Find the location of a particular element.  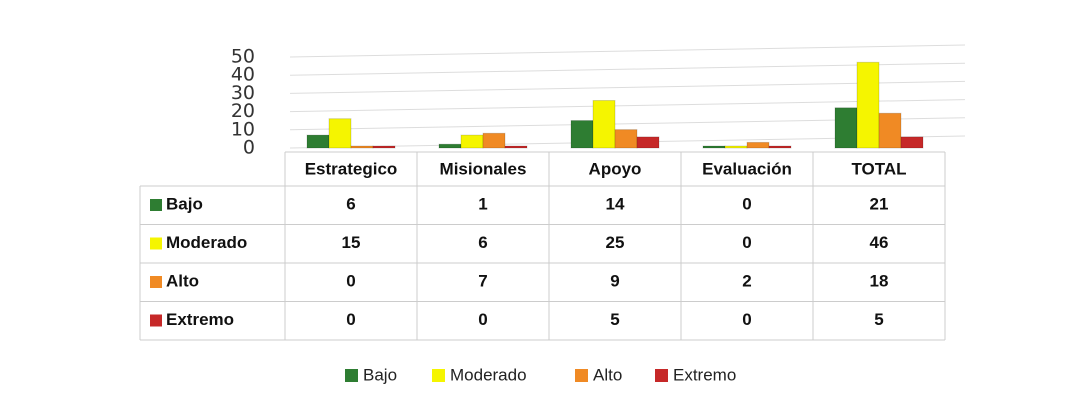

row-label: Moderado is located at coordinates (206, 242).